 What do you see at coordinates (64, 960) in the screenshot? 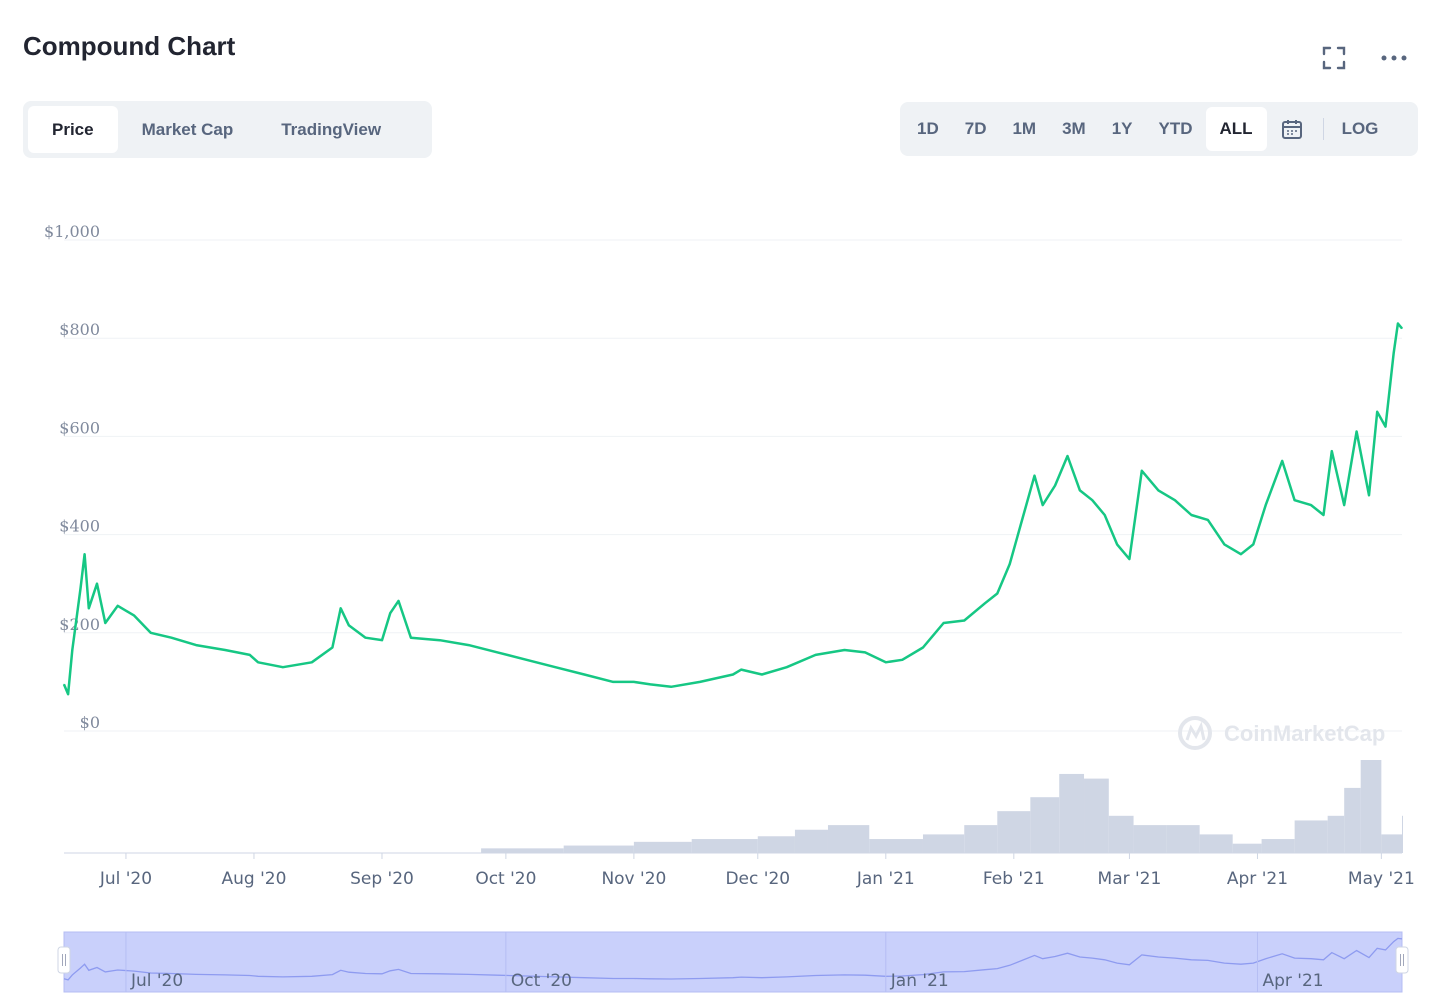
I see `navigator-left-handle` at bounding box center [64, 960].